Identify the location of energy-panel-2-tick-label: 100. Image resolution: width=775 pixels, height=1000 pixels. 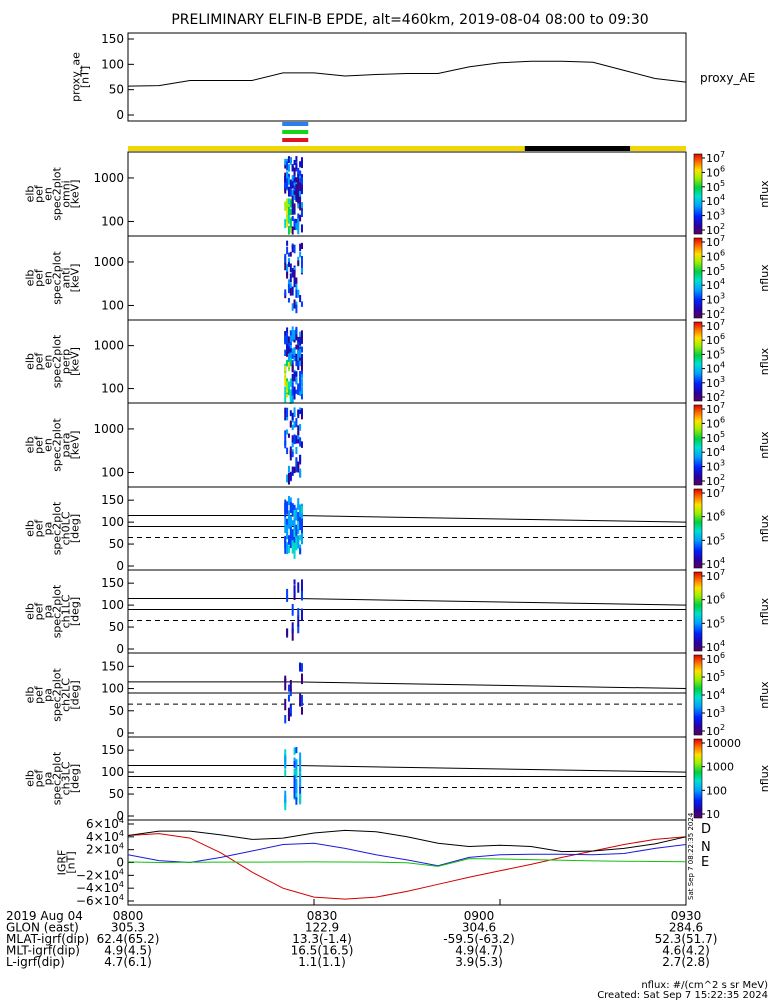
(112, 305).